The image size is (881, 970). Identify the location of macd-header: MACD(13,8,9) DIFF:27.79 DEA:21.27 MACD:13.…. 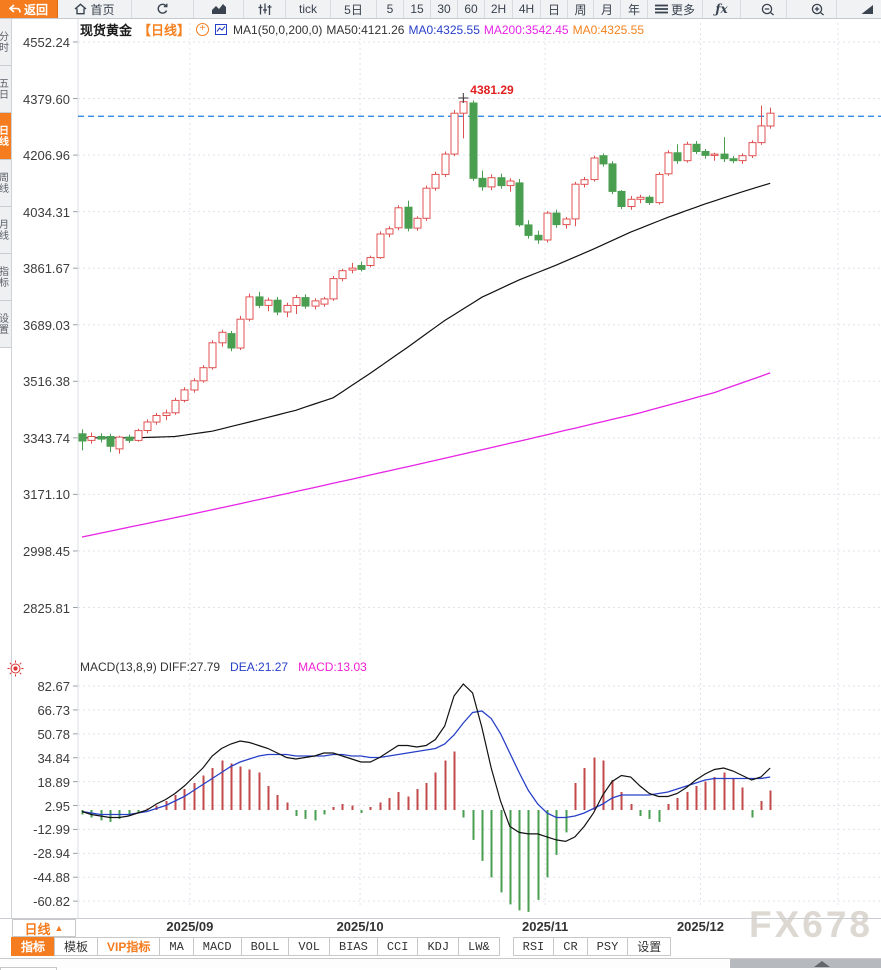
(223, 667).